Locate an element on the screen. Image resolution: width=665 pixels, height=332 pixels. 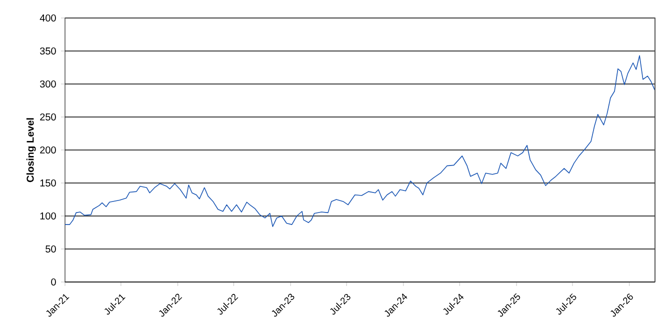
y-tick-label: 150 is located at coordinates (48, 183).